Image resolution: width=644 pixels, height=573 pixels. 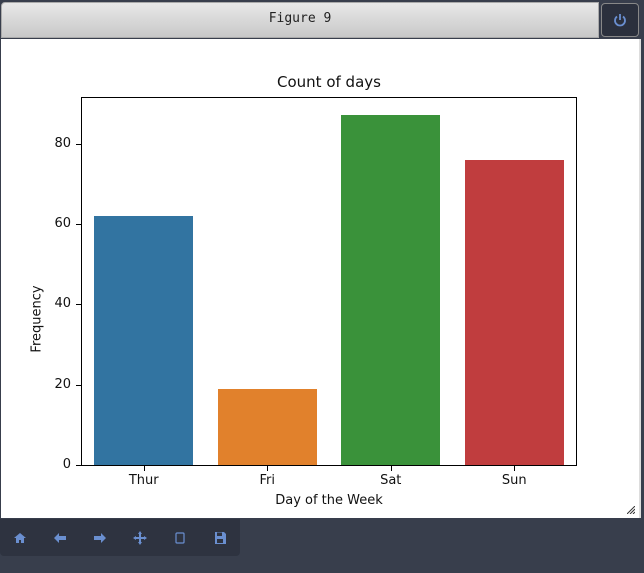 I want to click on x-axis-label: Day of the Week, so click(x=329, y=500).